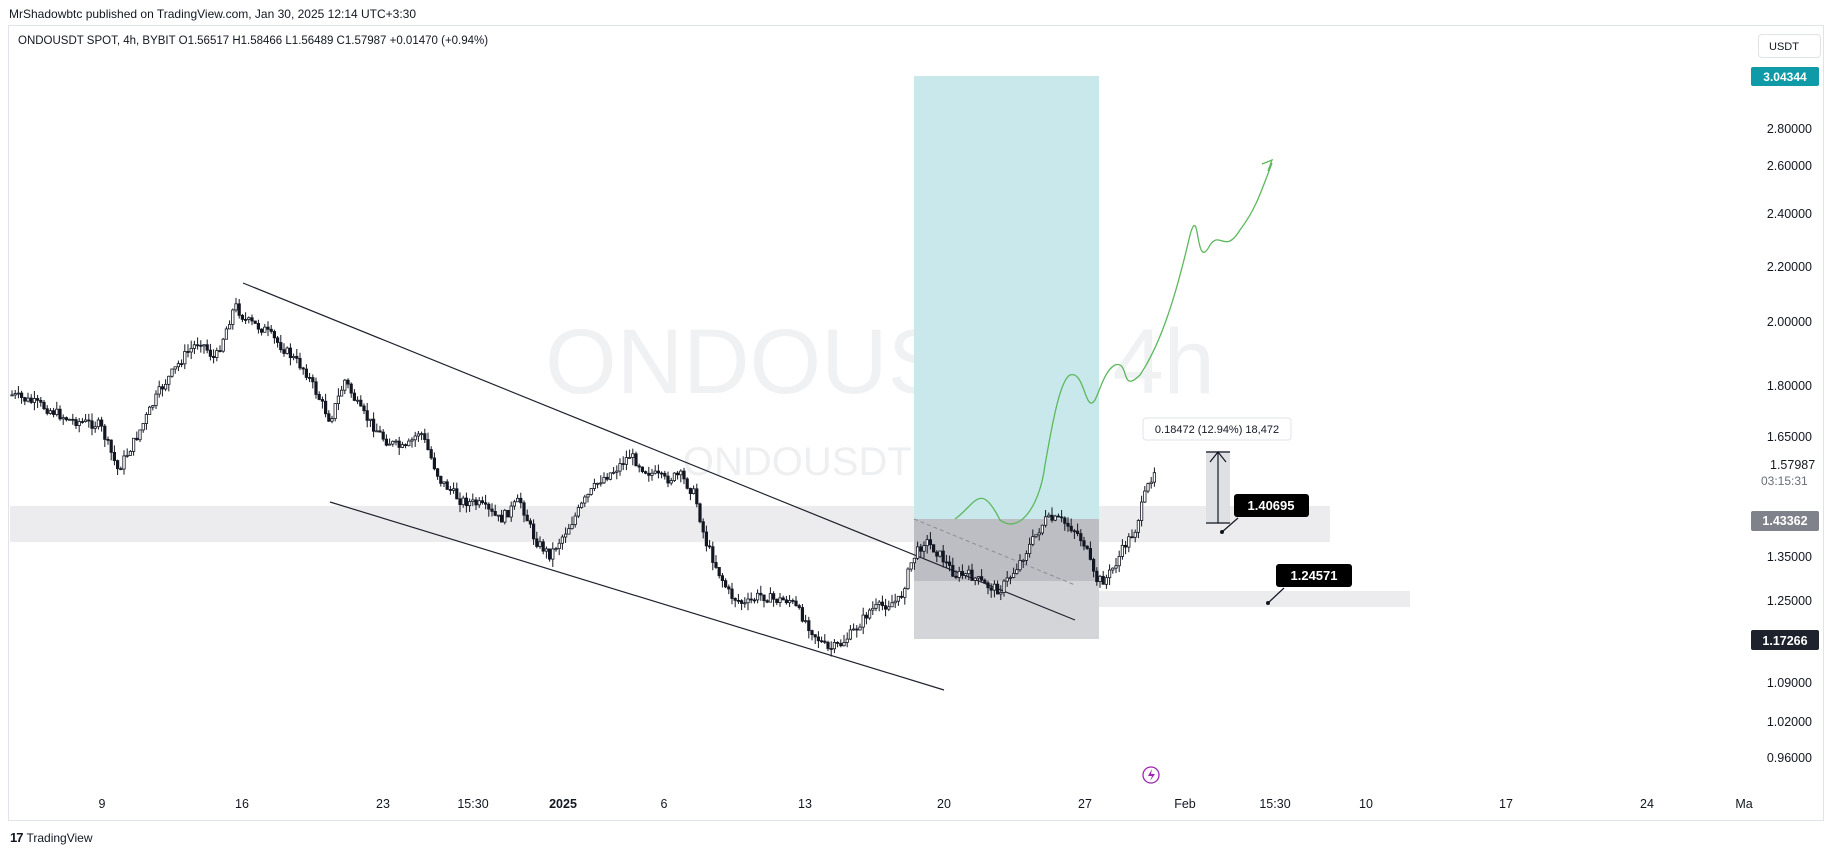 This screenshot has width=1835, height=855. What do you see at coordinates (1113, 343) in the screenshot?
I see `projection-path` at bounding box center [1113, 343].